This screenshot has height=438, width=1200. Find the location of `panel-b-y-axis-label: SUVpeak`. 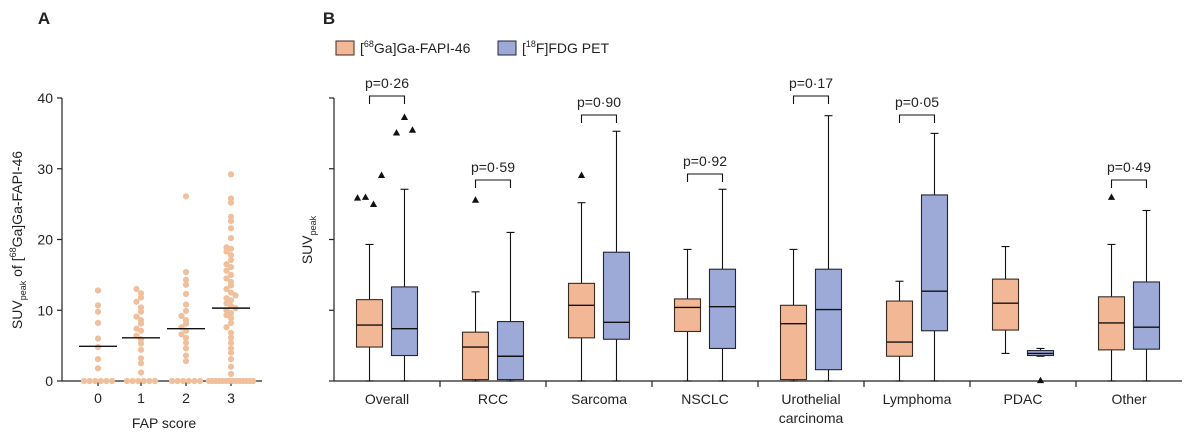

panel-b-y-axis-label: SUVpeak is located at coordinates (308, 239).